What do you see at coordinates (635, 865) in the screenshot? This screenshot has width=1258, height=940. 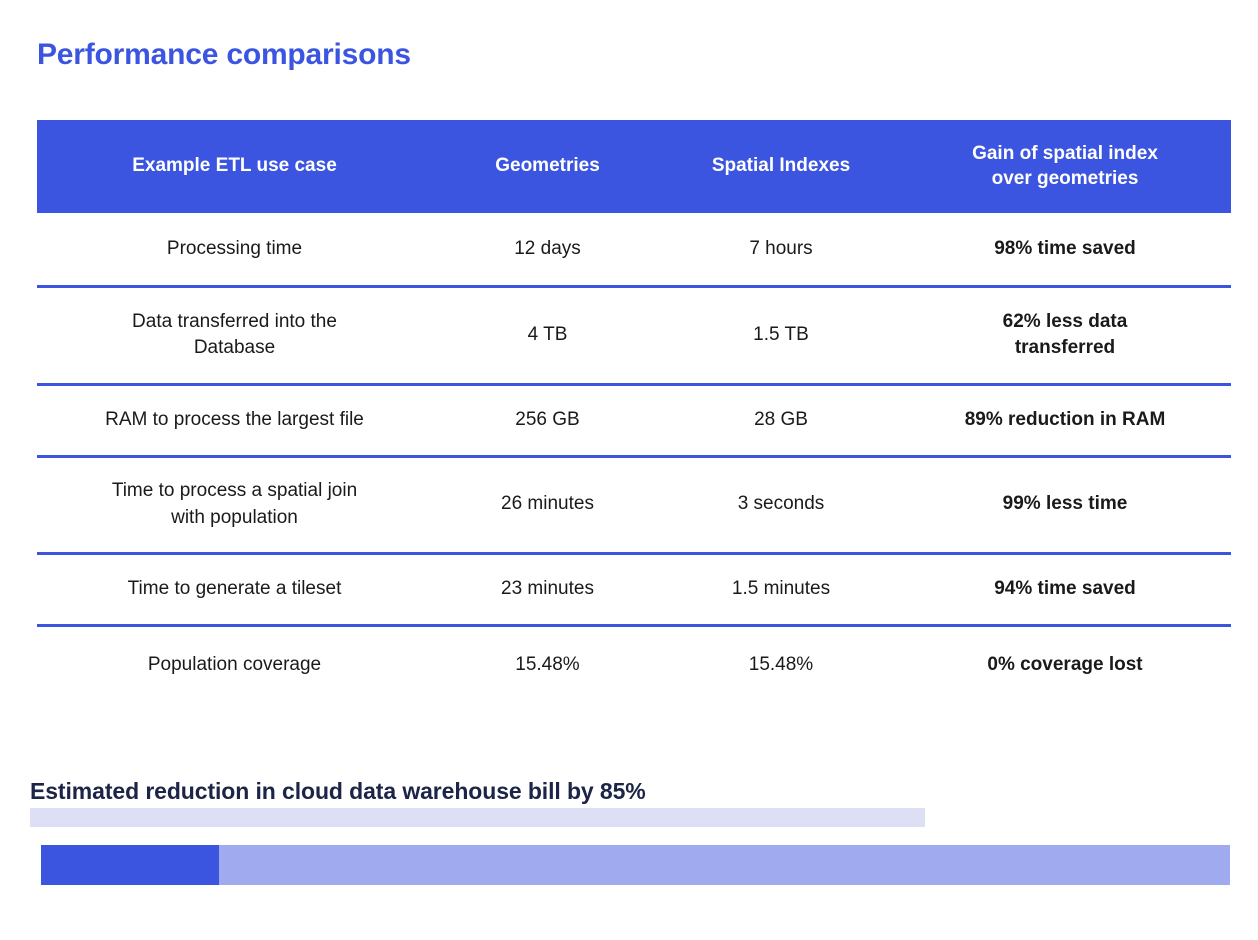 I see `cost-reduction-progress-bar` at bounding box center [635, 865].